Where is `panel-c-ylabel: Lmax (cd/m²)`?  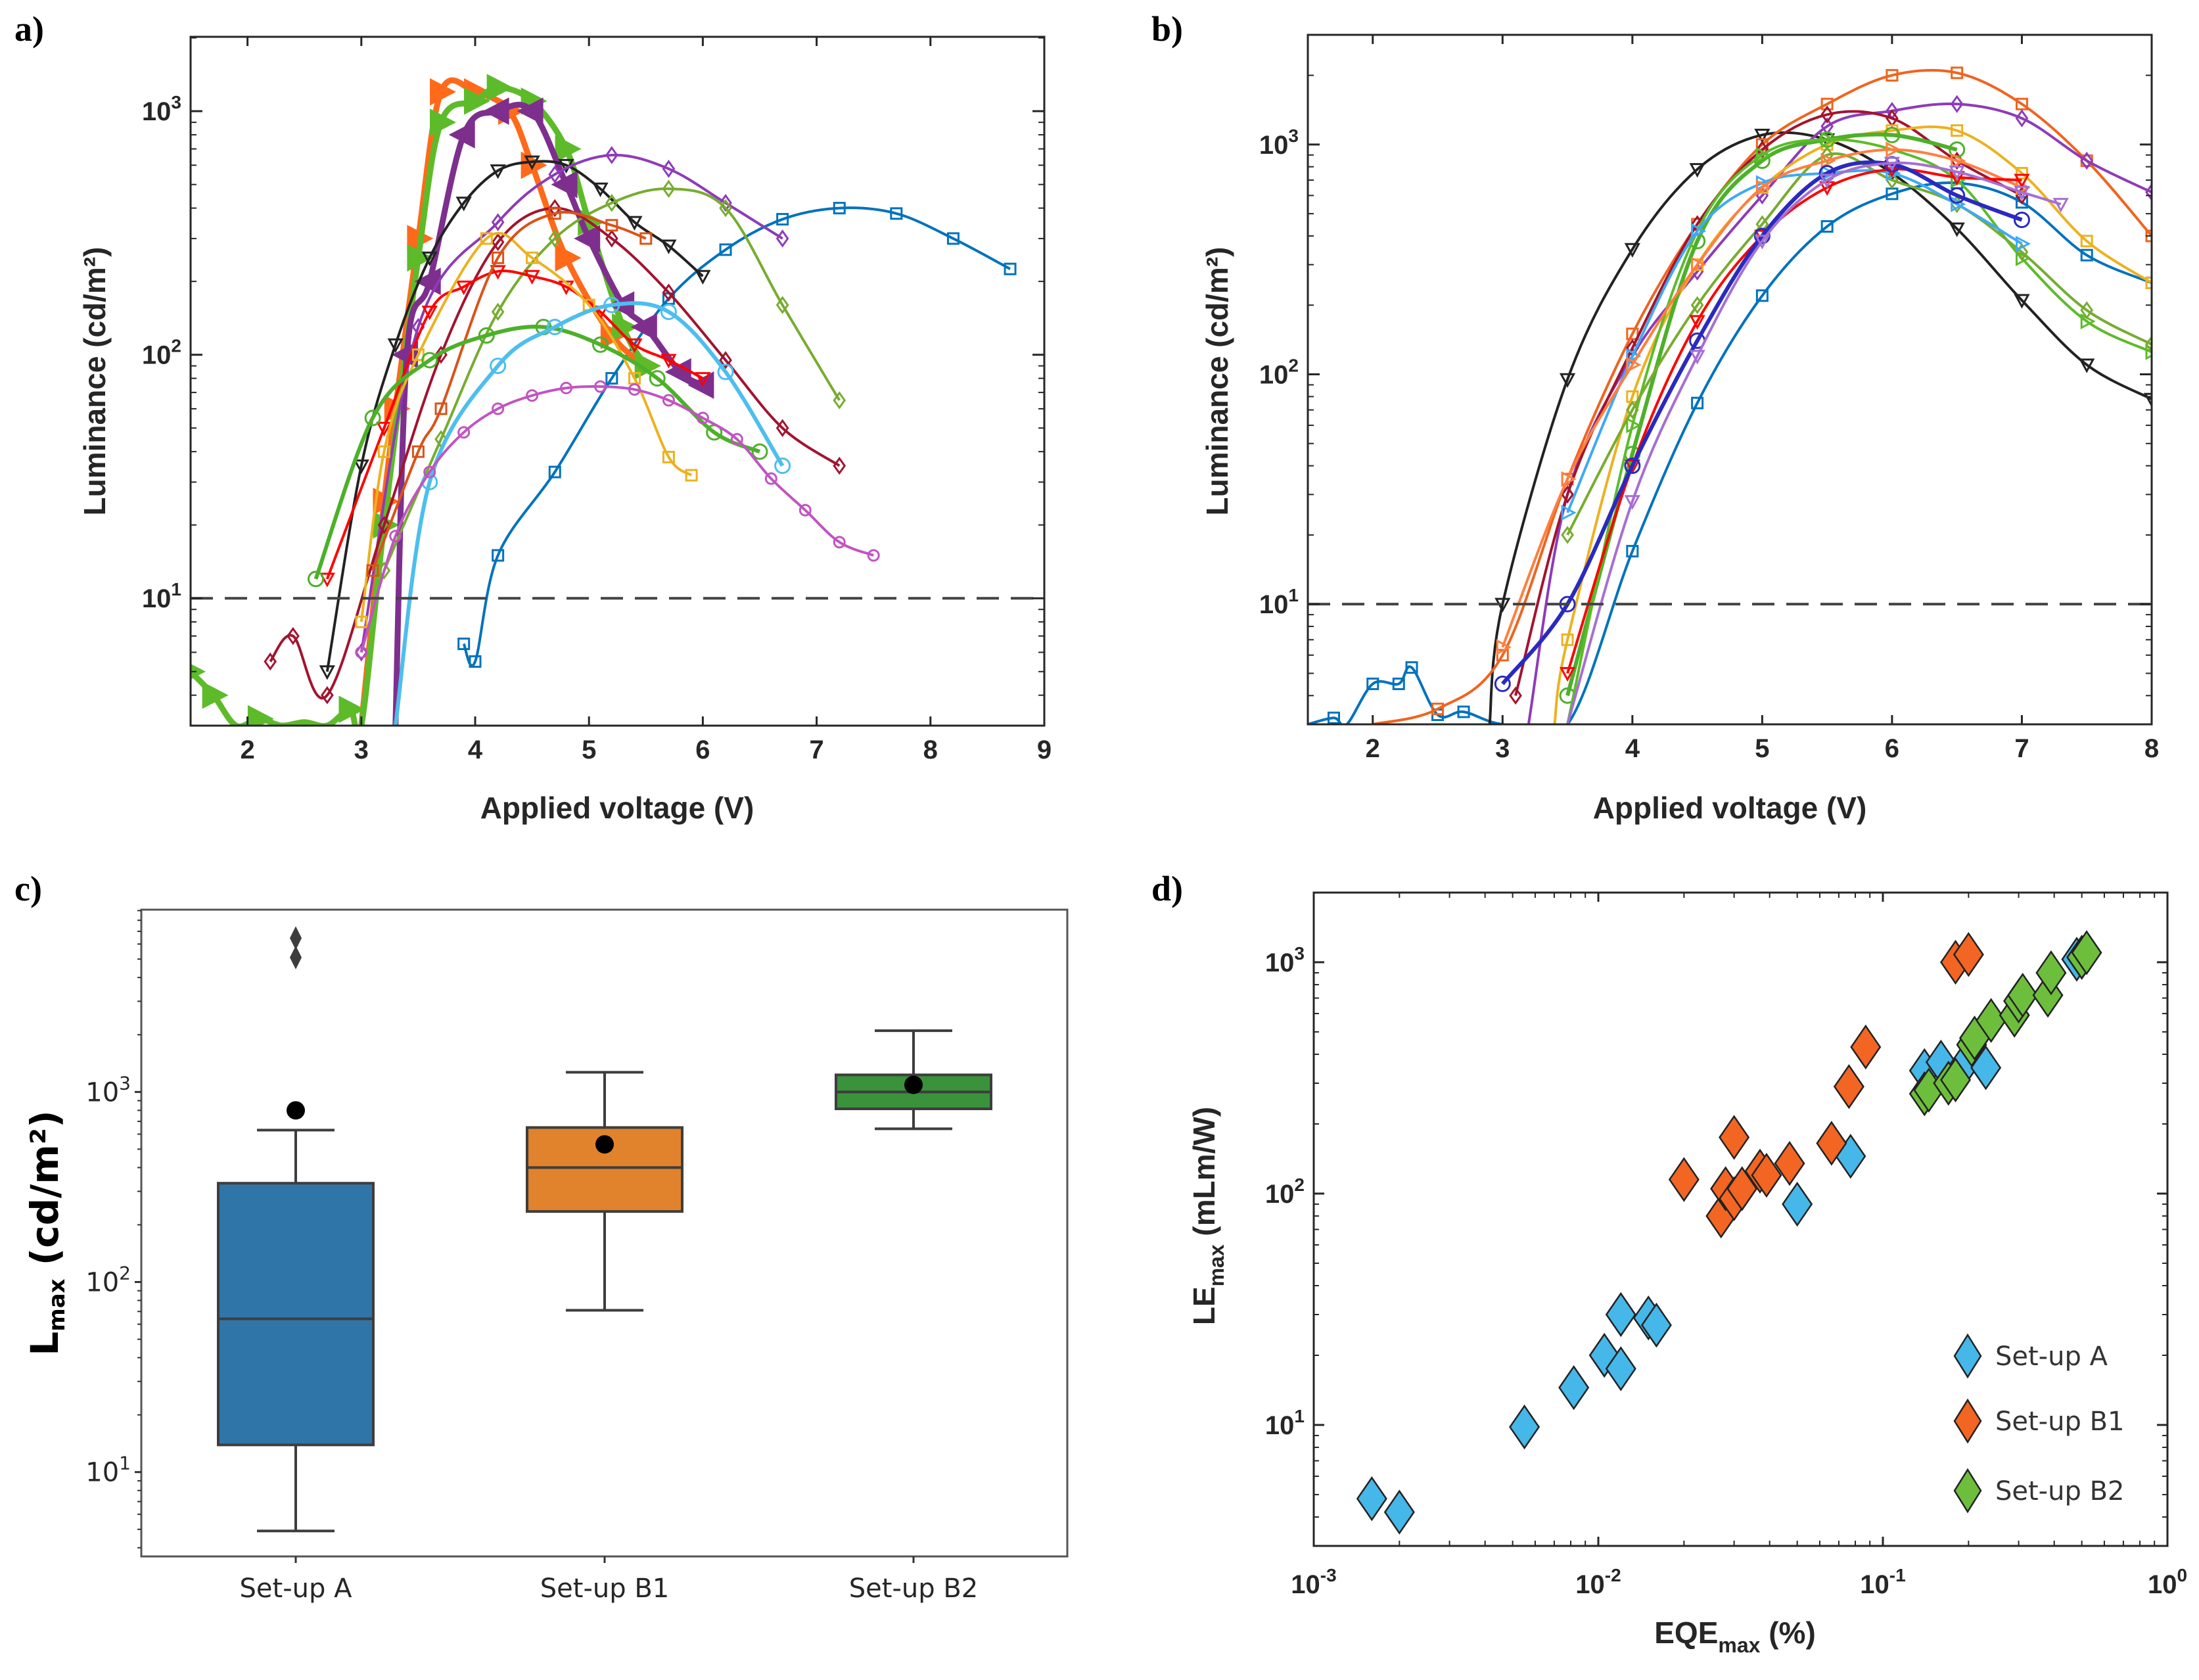
panel-c-ylabel: Lmax (cd/m²) is located at coordinates (46, 1232).